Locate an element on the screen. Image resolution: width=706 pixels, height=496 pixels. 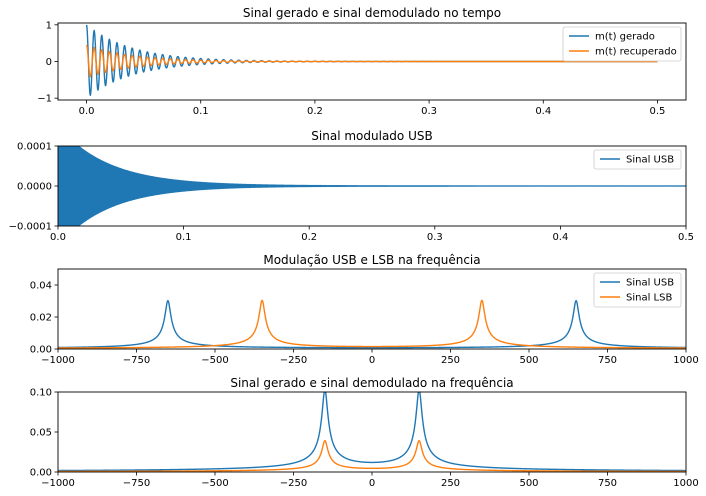
legend-label: Sinal LSB is located at coordinates (649, 298).